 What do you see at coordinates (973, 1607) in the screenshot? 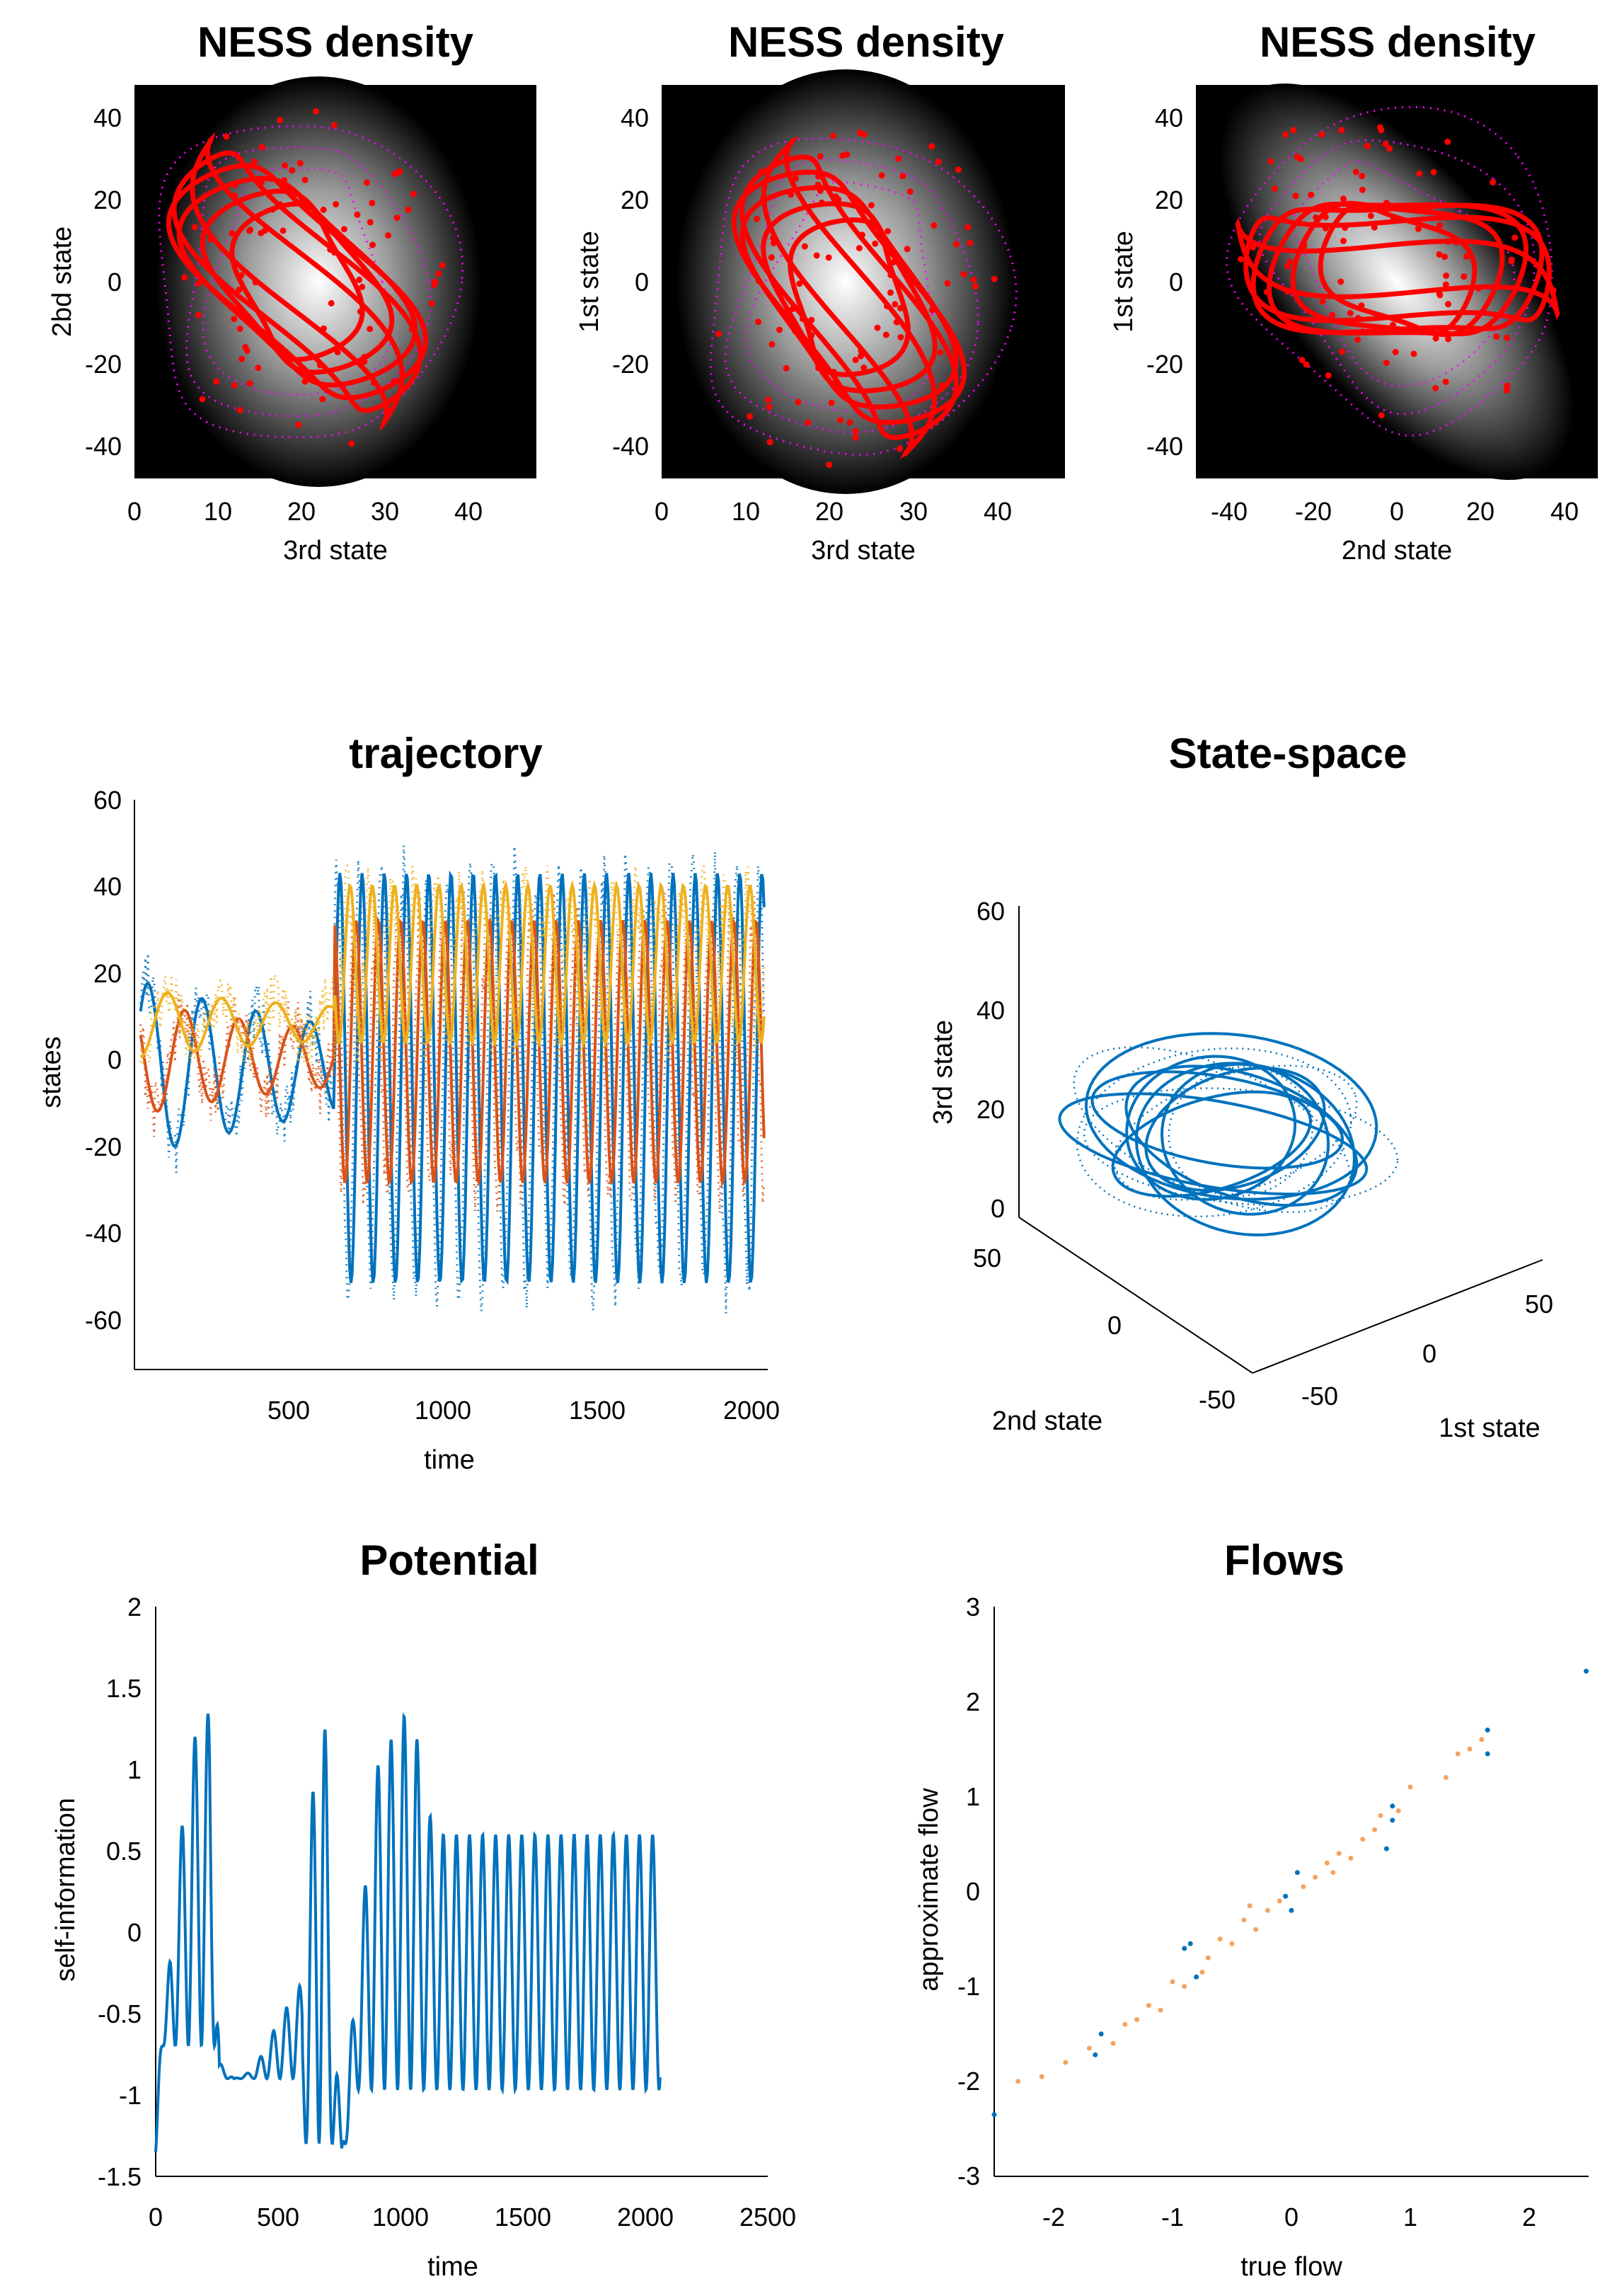
I see `flows-ytick: 3` at bounding box center [973, 1607].